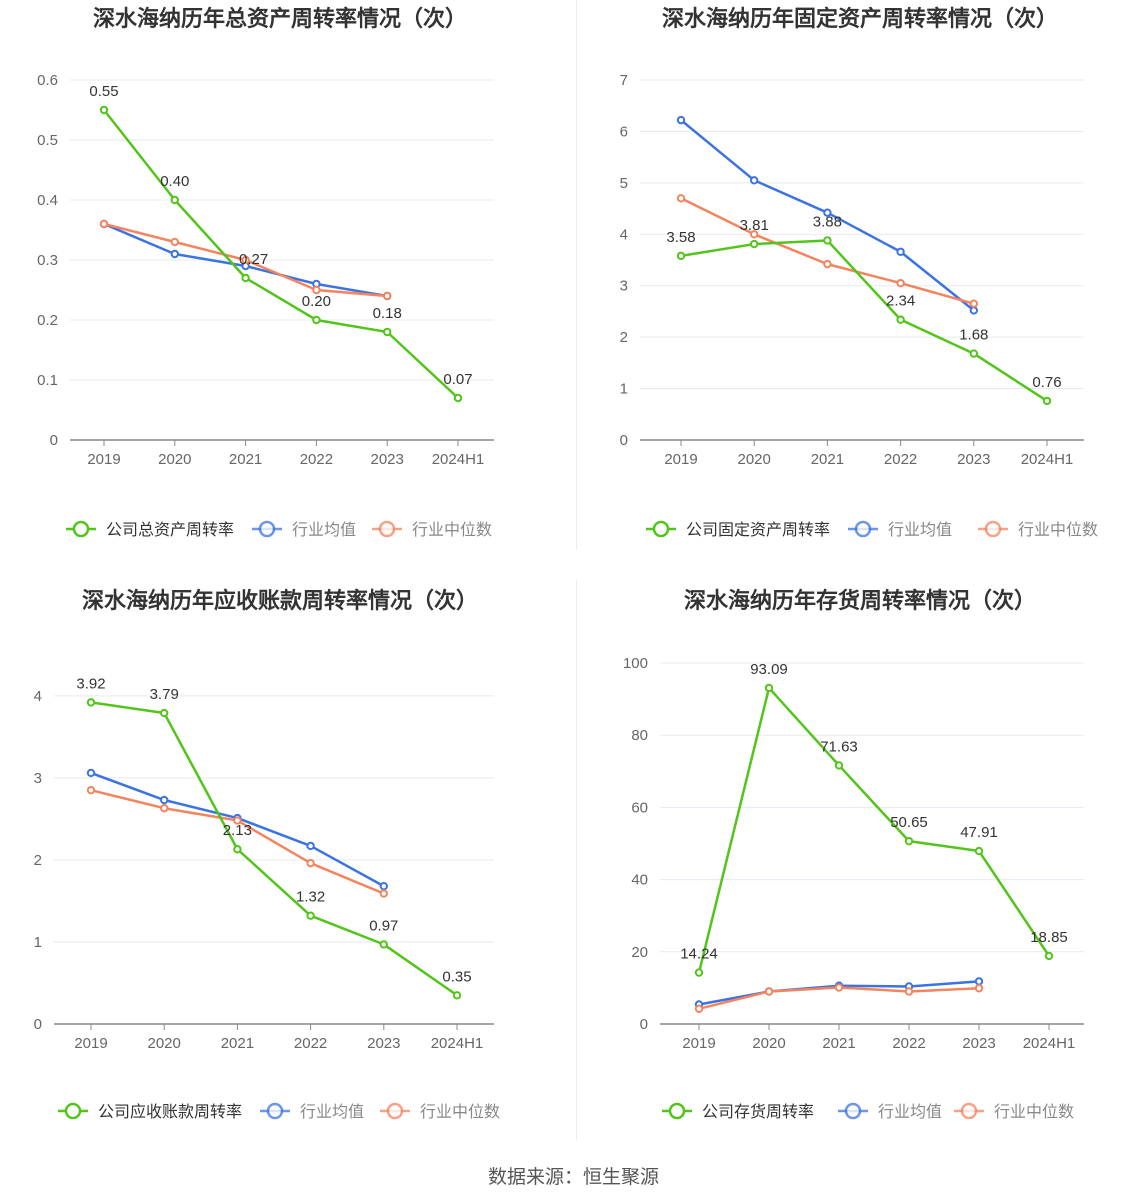  I want to click on y-tick-label: 5, so click(624, 183).